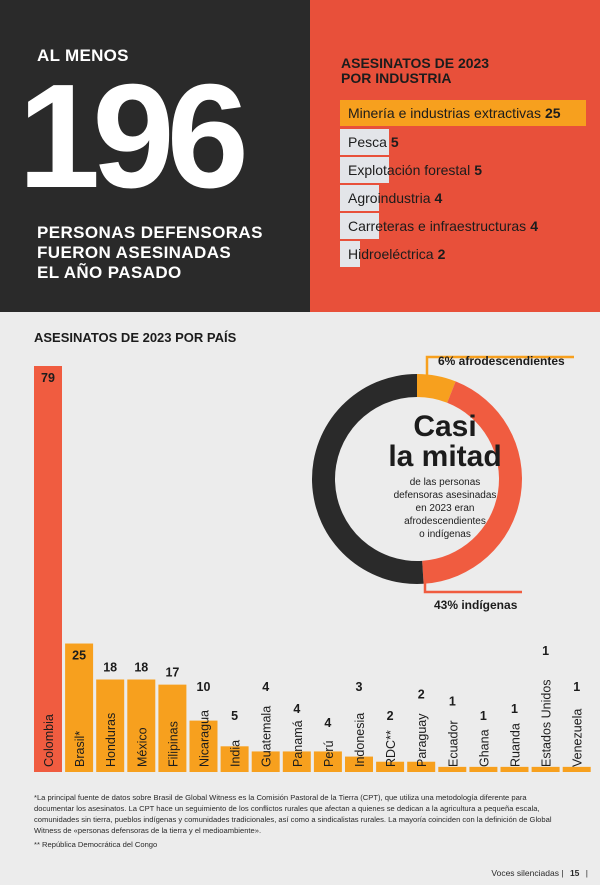 This screenshot has width=600, height=885. I want to click on country-chart-title: ASESINATOS DE 2023 POR PAÍS, so click(135, 337).